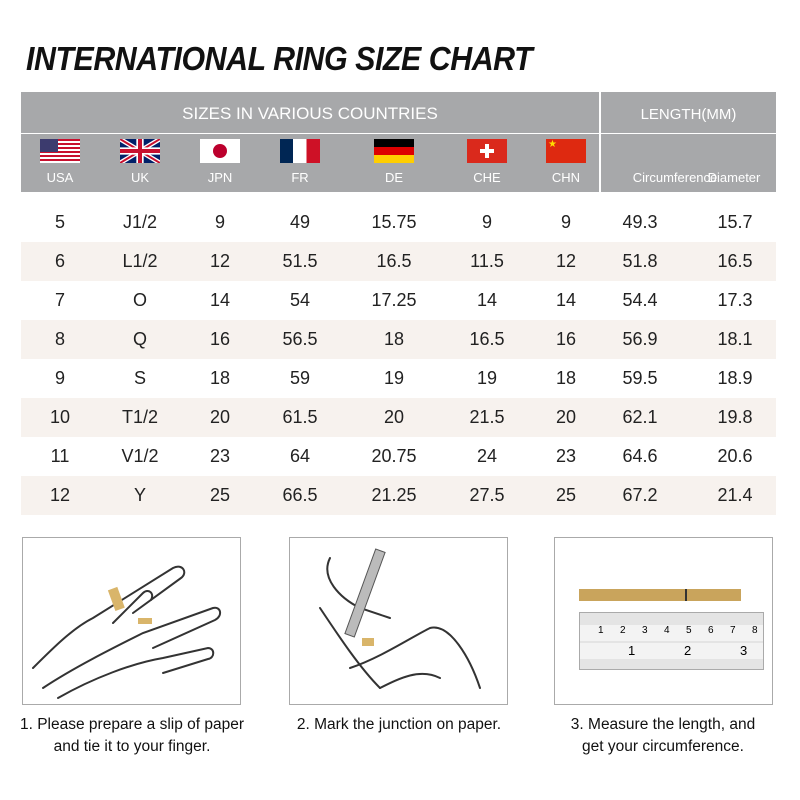 The image size is (800, 800). What do you see at coordinates (140, 261) in the screenshot?
I see `table-cell: L1/2` at bounding box center [140, 261].